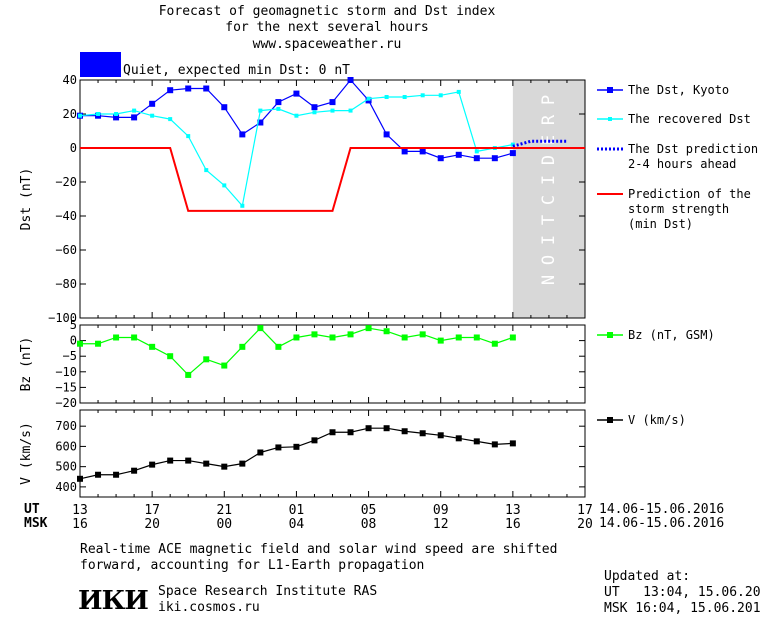 This screenshot has height=620, width=760. What do you see at coordinates (70, 356) in the screenshot?
I see `y-tick-label: −5` at bounding box center [70, 356].